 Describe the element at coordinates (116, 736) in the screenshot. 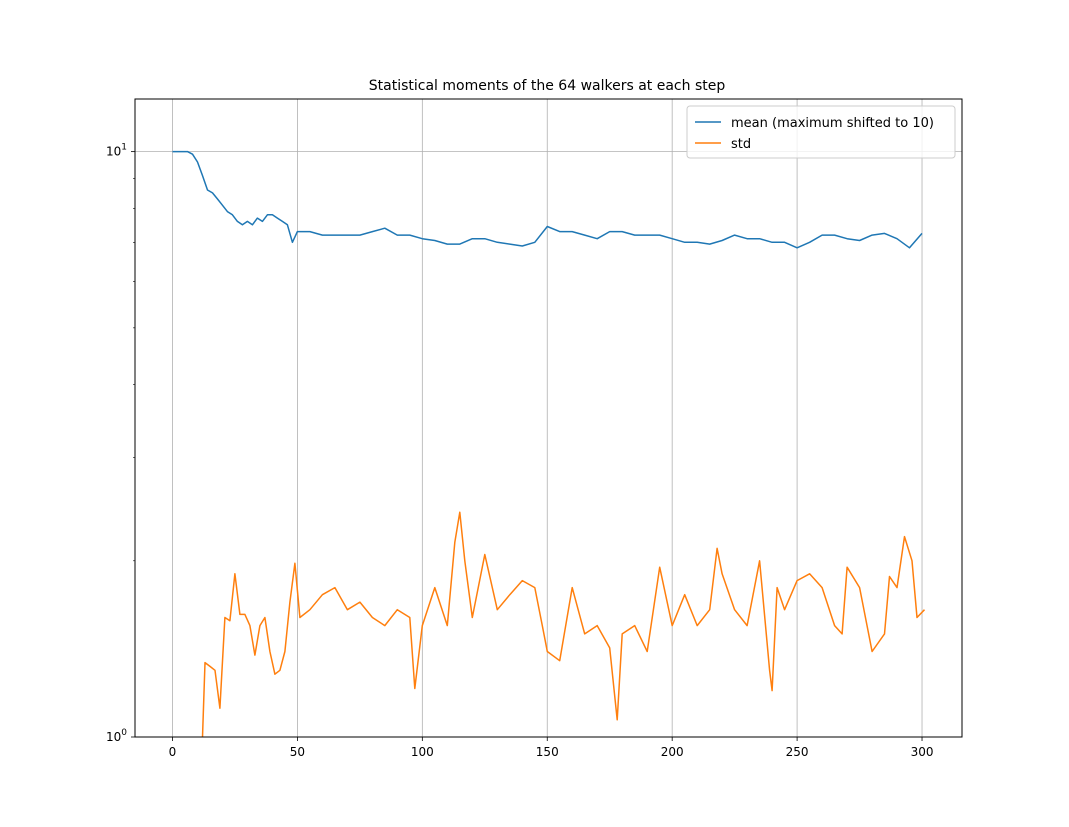

I see `y-tick-label: 10⁰` at that location.